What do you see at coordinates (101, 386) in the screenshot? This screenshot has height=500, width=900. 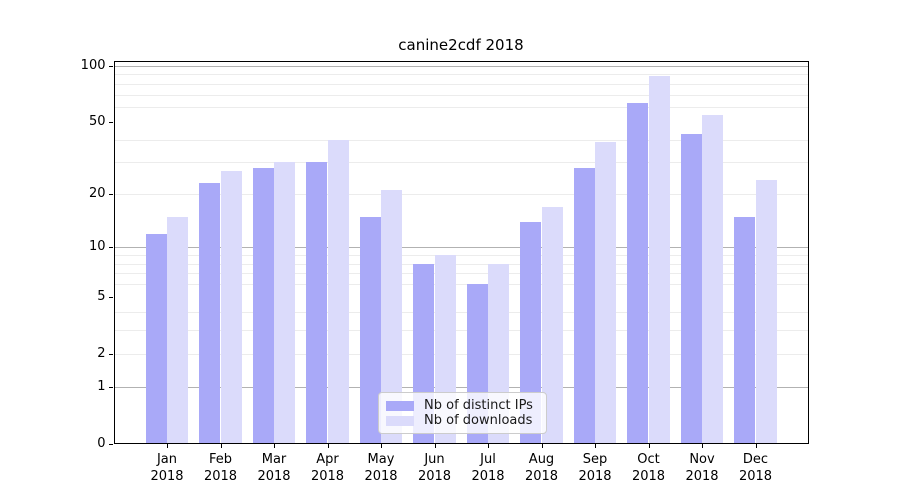 I see `y-tick-label: 1` at bounding box center [101, 386].